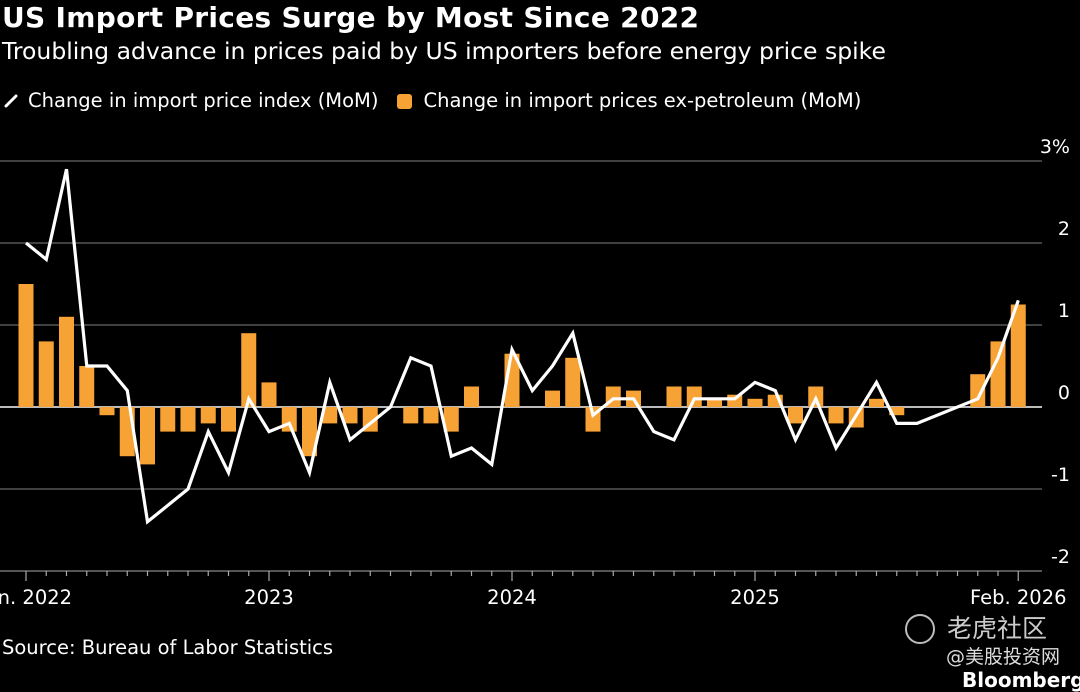 Image resolution: width=1080 pixels, height=692 pixels. What do you see at coordinates (755, 597) in the screenshot?
I see `x-tick-label: 2025` at bounding box center [755, 597].